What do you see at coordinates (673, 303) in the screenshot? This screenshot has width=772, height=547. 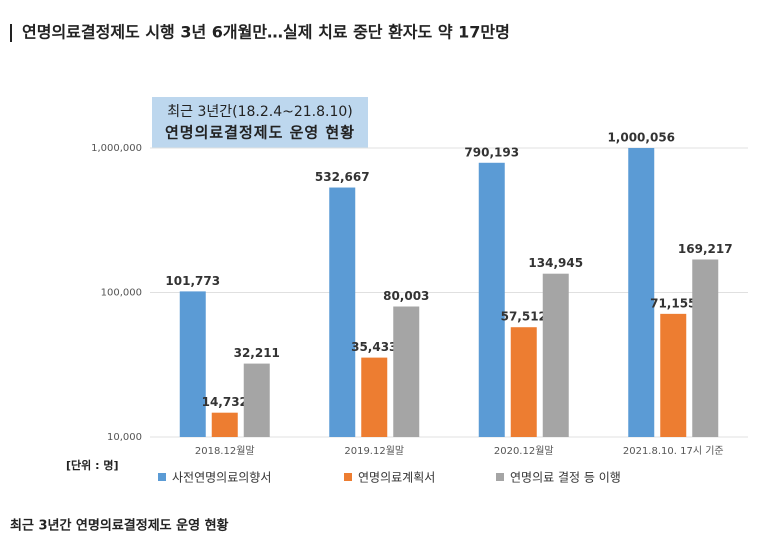 I see `value-label: 71,155` at bounding box center [673, 303].